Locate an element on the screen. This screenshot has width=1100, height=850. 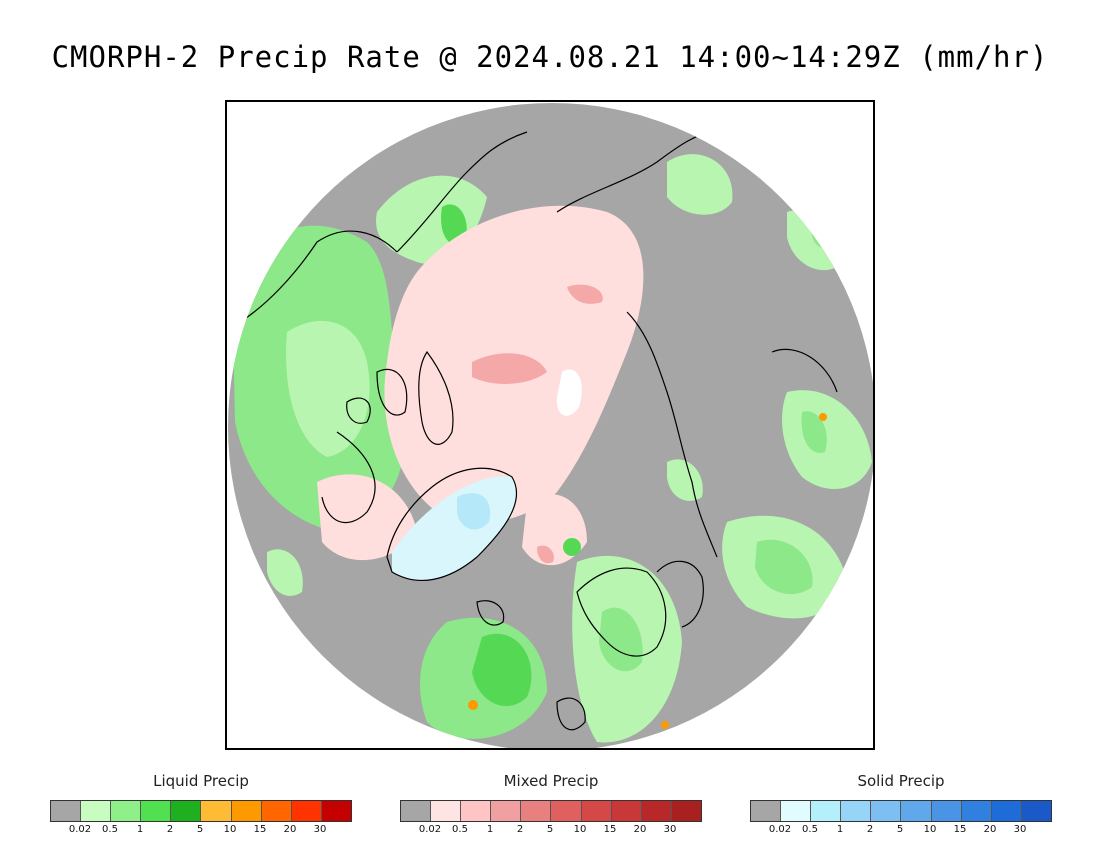
legend-solid-precip: Solid Precip 0.02 0.5 1 2 5 10 15 20 30 is located at coordinates (901, 805).